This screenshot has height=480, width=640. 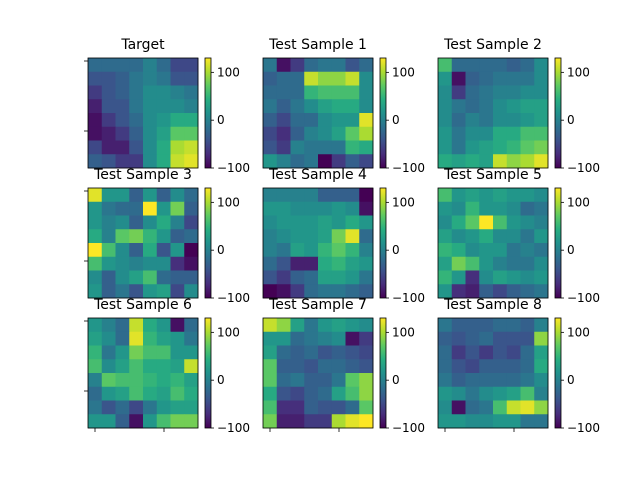 What do you see at coordinates (402, 246) in the screenshot?
I see `colorbar: −100 0 100` at bounding box center [402, 246].